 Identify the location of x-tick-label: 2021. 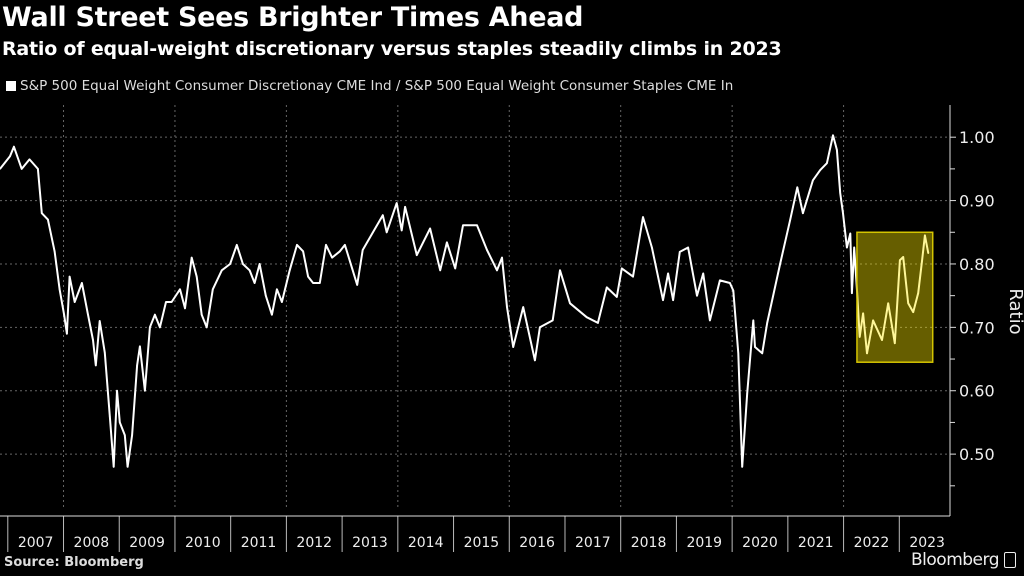
(816, 543).